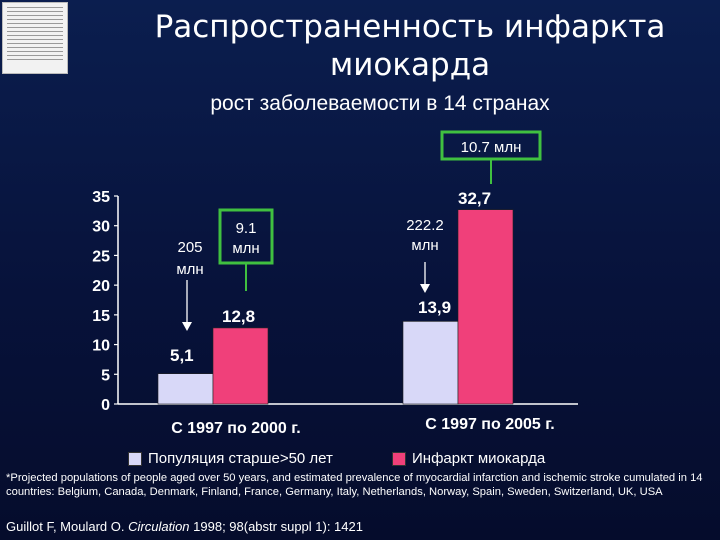  I want to click on data-label: 13,9, so click(434, 307).